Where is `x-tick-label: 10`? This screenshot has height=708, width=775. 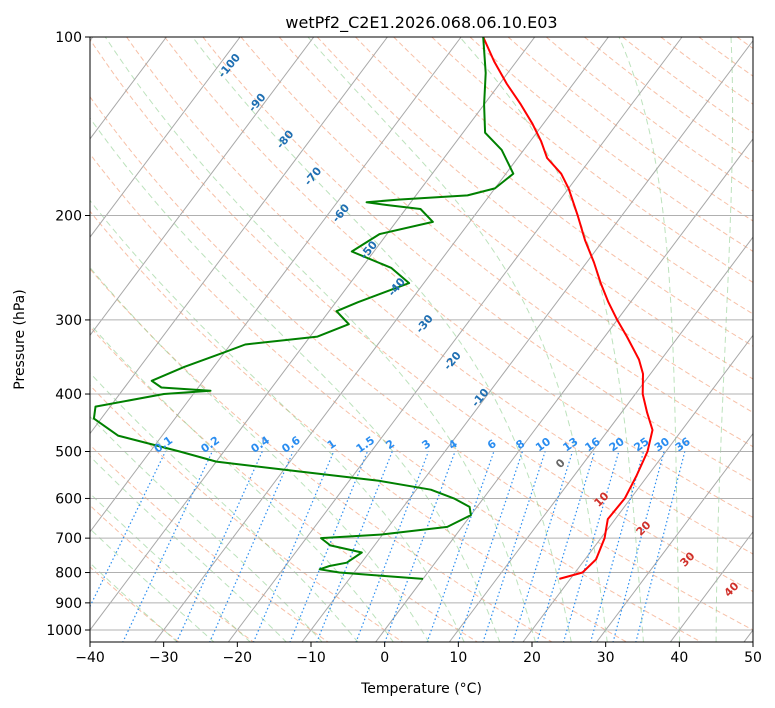
x-tick-label: 10 is located at coordinates (458, 658).